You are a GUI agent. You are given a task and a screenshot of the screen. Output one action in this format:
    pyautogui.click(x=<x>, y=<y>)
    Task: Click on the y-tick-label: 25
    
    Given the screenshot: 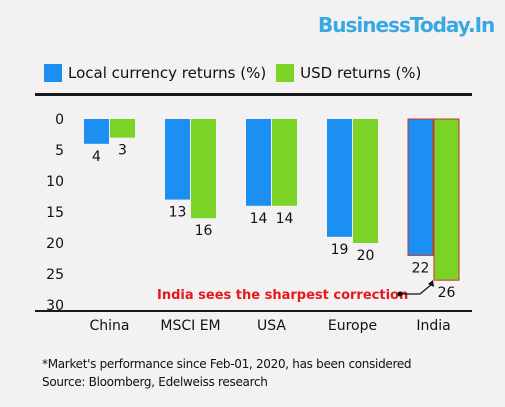 What is the action you would take?
    pyautogui.click(x=55, y=275)
    